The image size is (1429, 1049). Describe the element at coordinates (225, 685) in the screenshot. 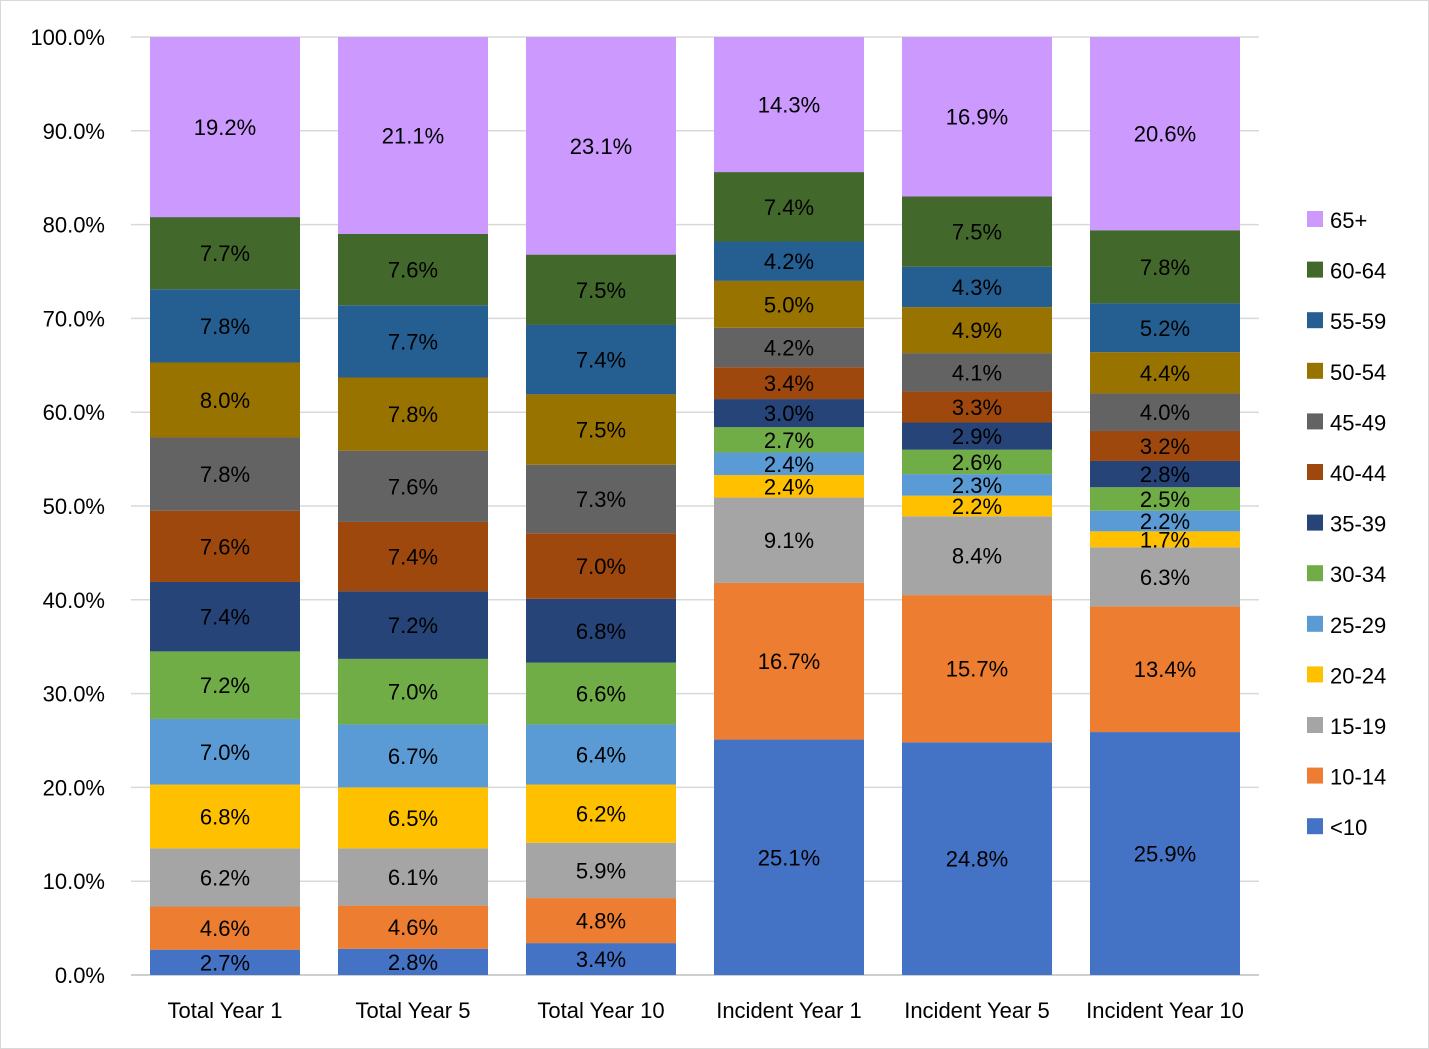

I see `data-label: 7.2%` at that location.